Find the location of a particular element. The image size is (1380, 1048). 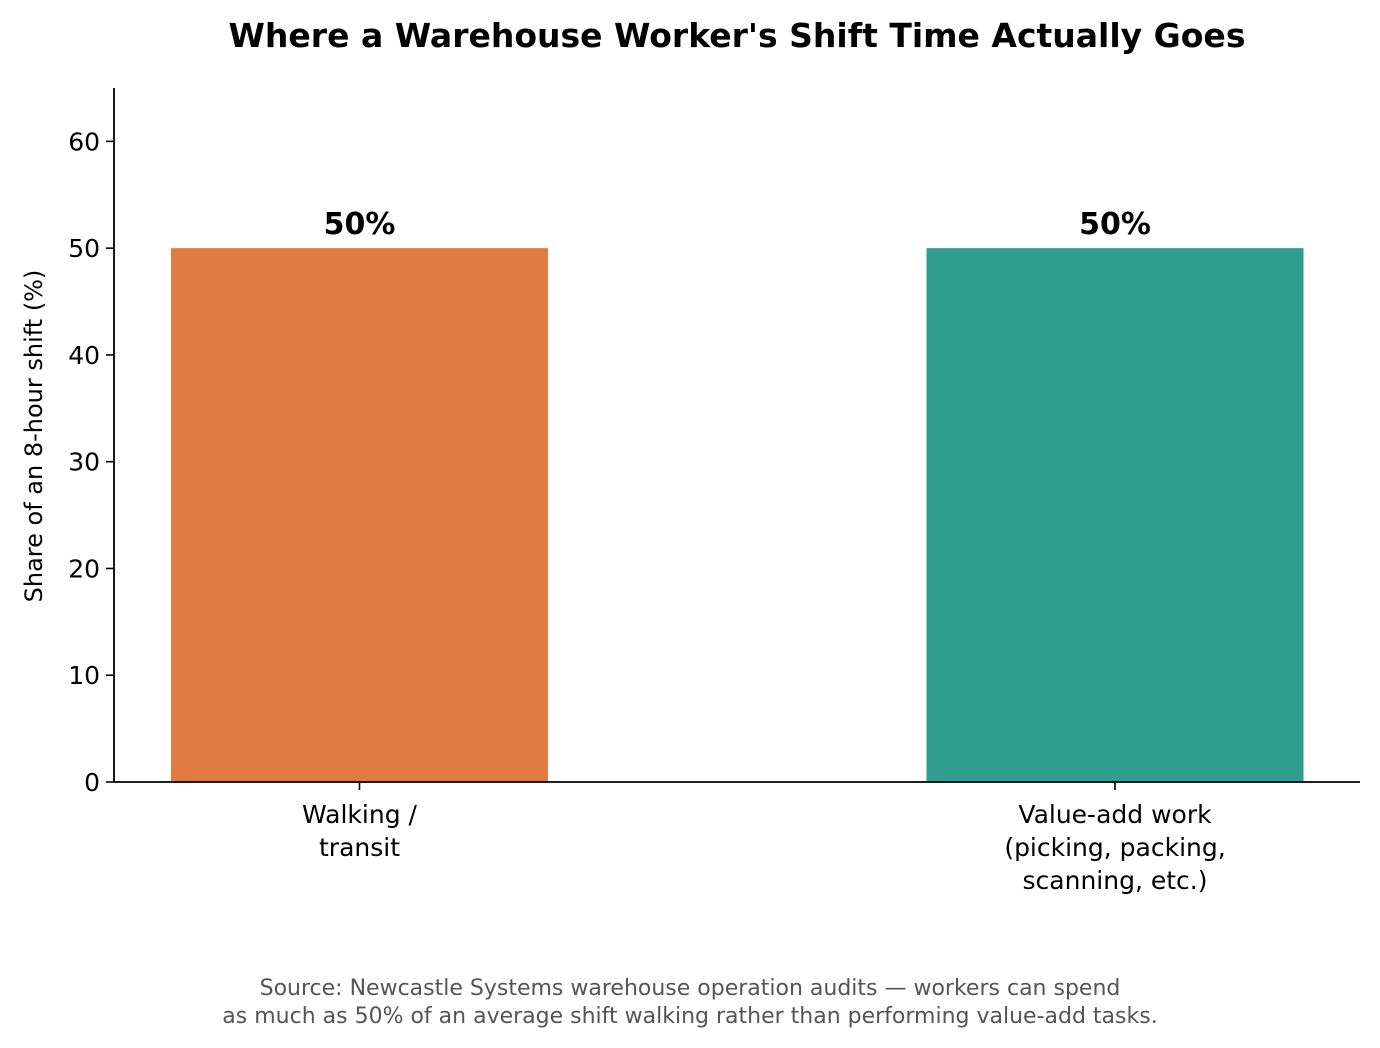

y-tick-label: 60 is located at coordinates (84, 141).